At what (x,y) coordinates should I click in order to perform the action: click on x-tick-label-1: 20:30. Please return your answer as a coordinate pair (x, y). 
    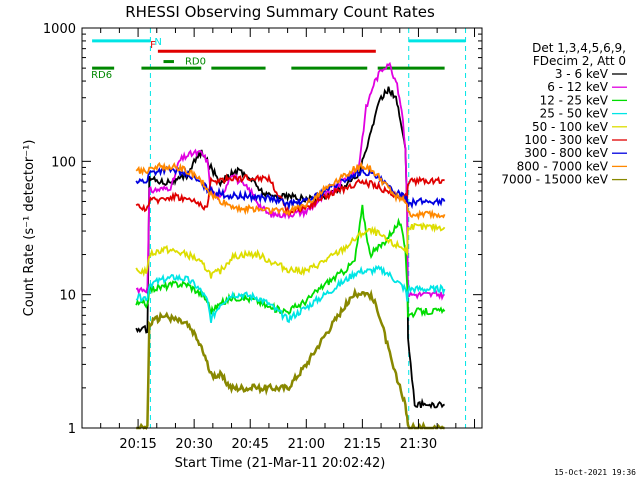
    Looking at the image, I should click on (193, 444).